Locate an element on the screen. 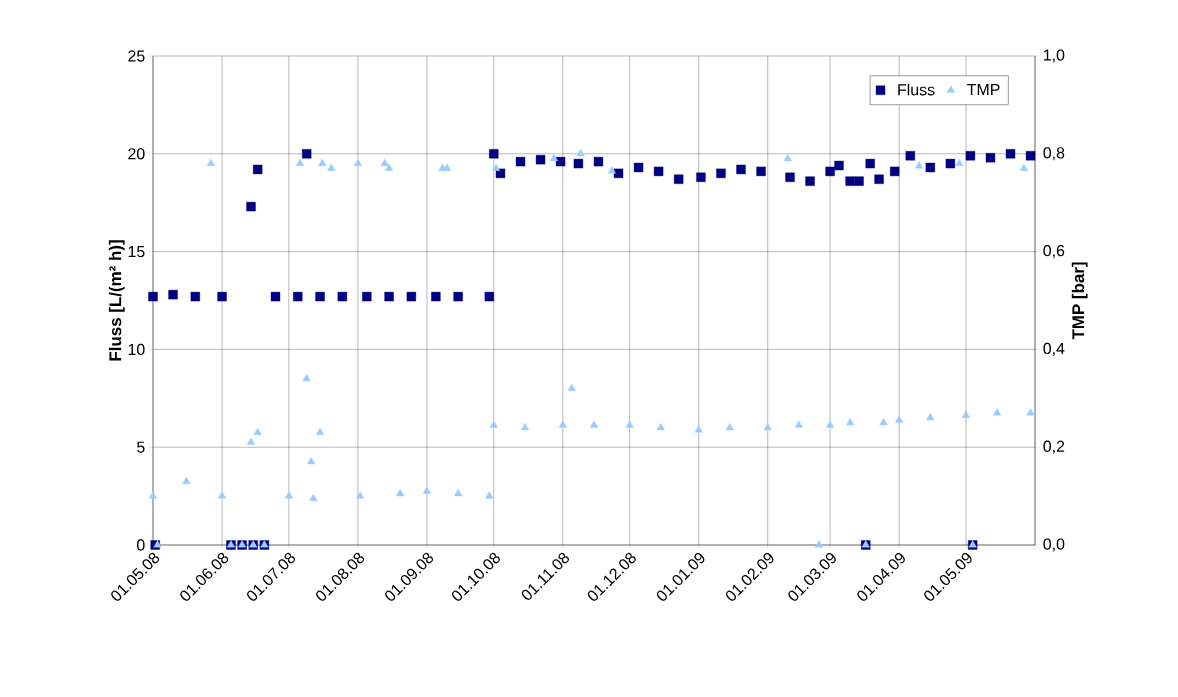 This screenshot has width=1178, height=697. y-tick-label: 15 is located at coordinates (136, 252).